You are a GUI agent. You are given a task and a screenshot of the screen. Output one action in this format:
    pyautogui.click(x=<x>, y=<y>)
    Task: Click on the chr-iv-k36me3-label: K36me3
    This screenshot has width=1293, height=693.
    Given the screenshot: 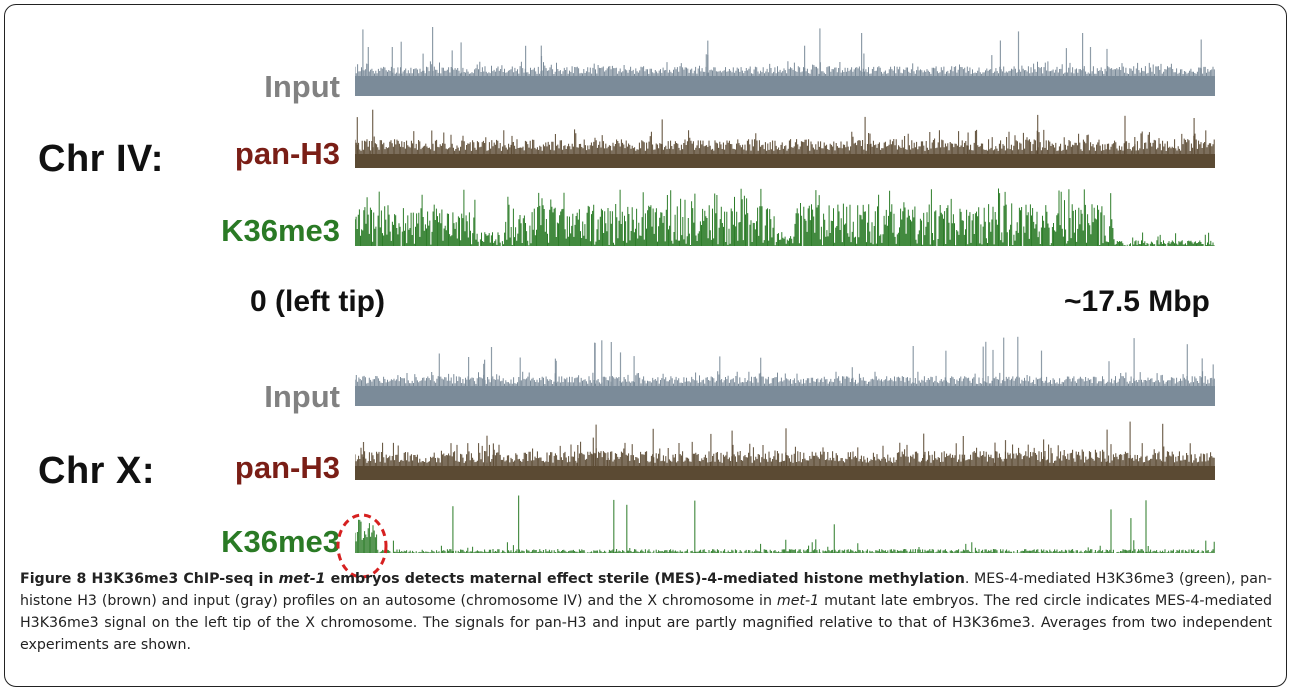 What is the action you would take?
    pyautogui.click(x=280, y=230)
    